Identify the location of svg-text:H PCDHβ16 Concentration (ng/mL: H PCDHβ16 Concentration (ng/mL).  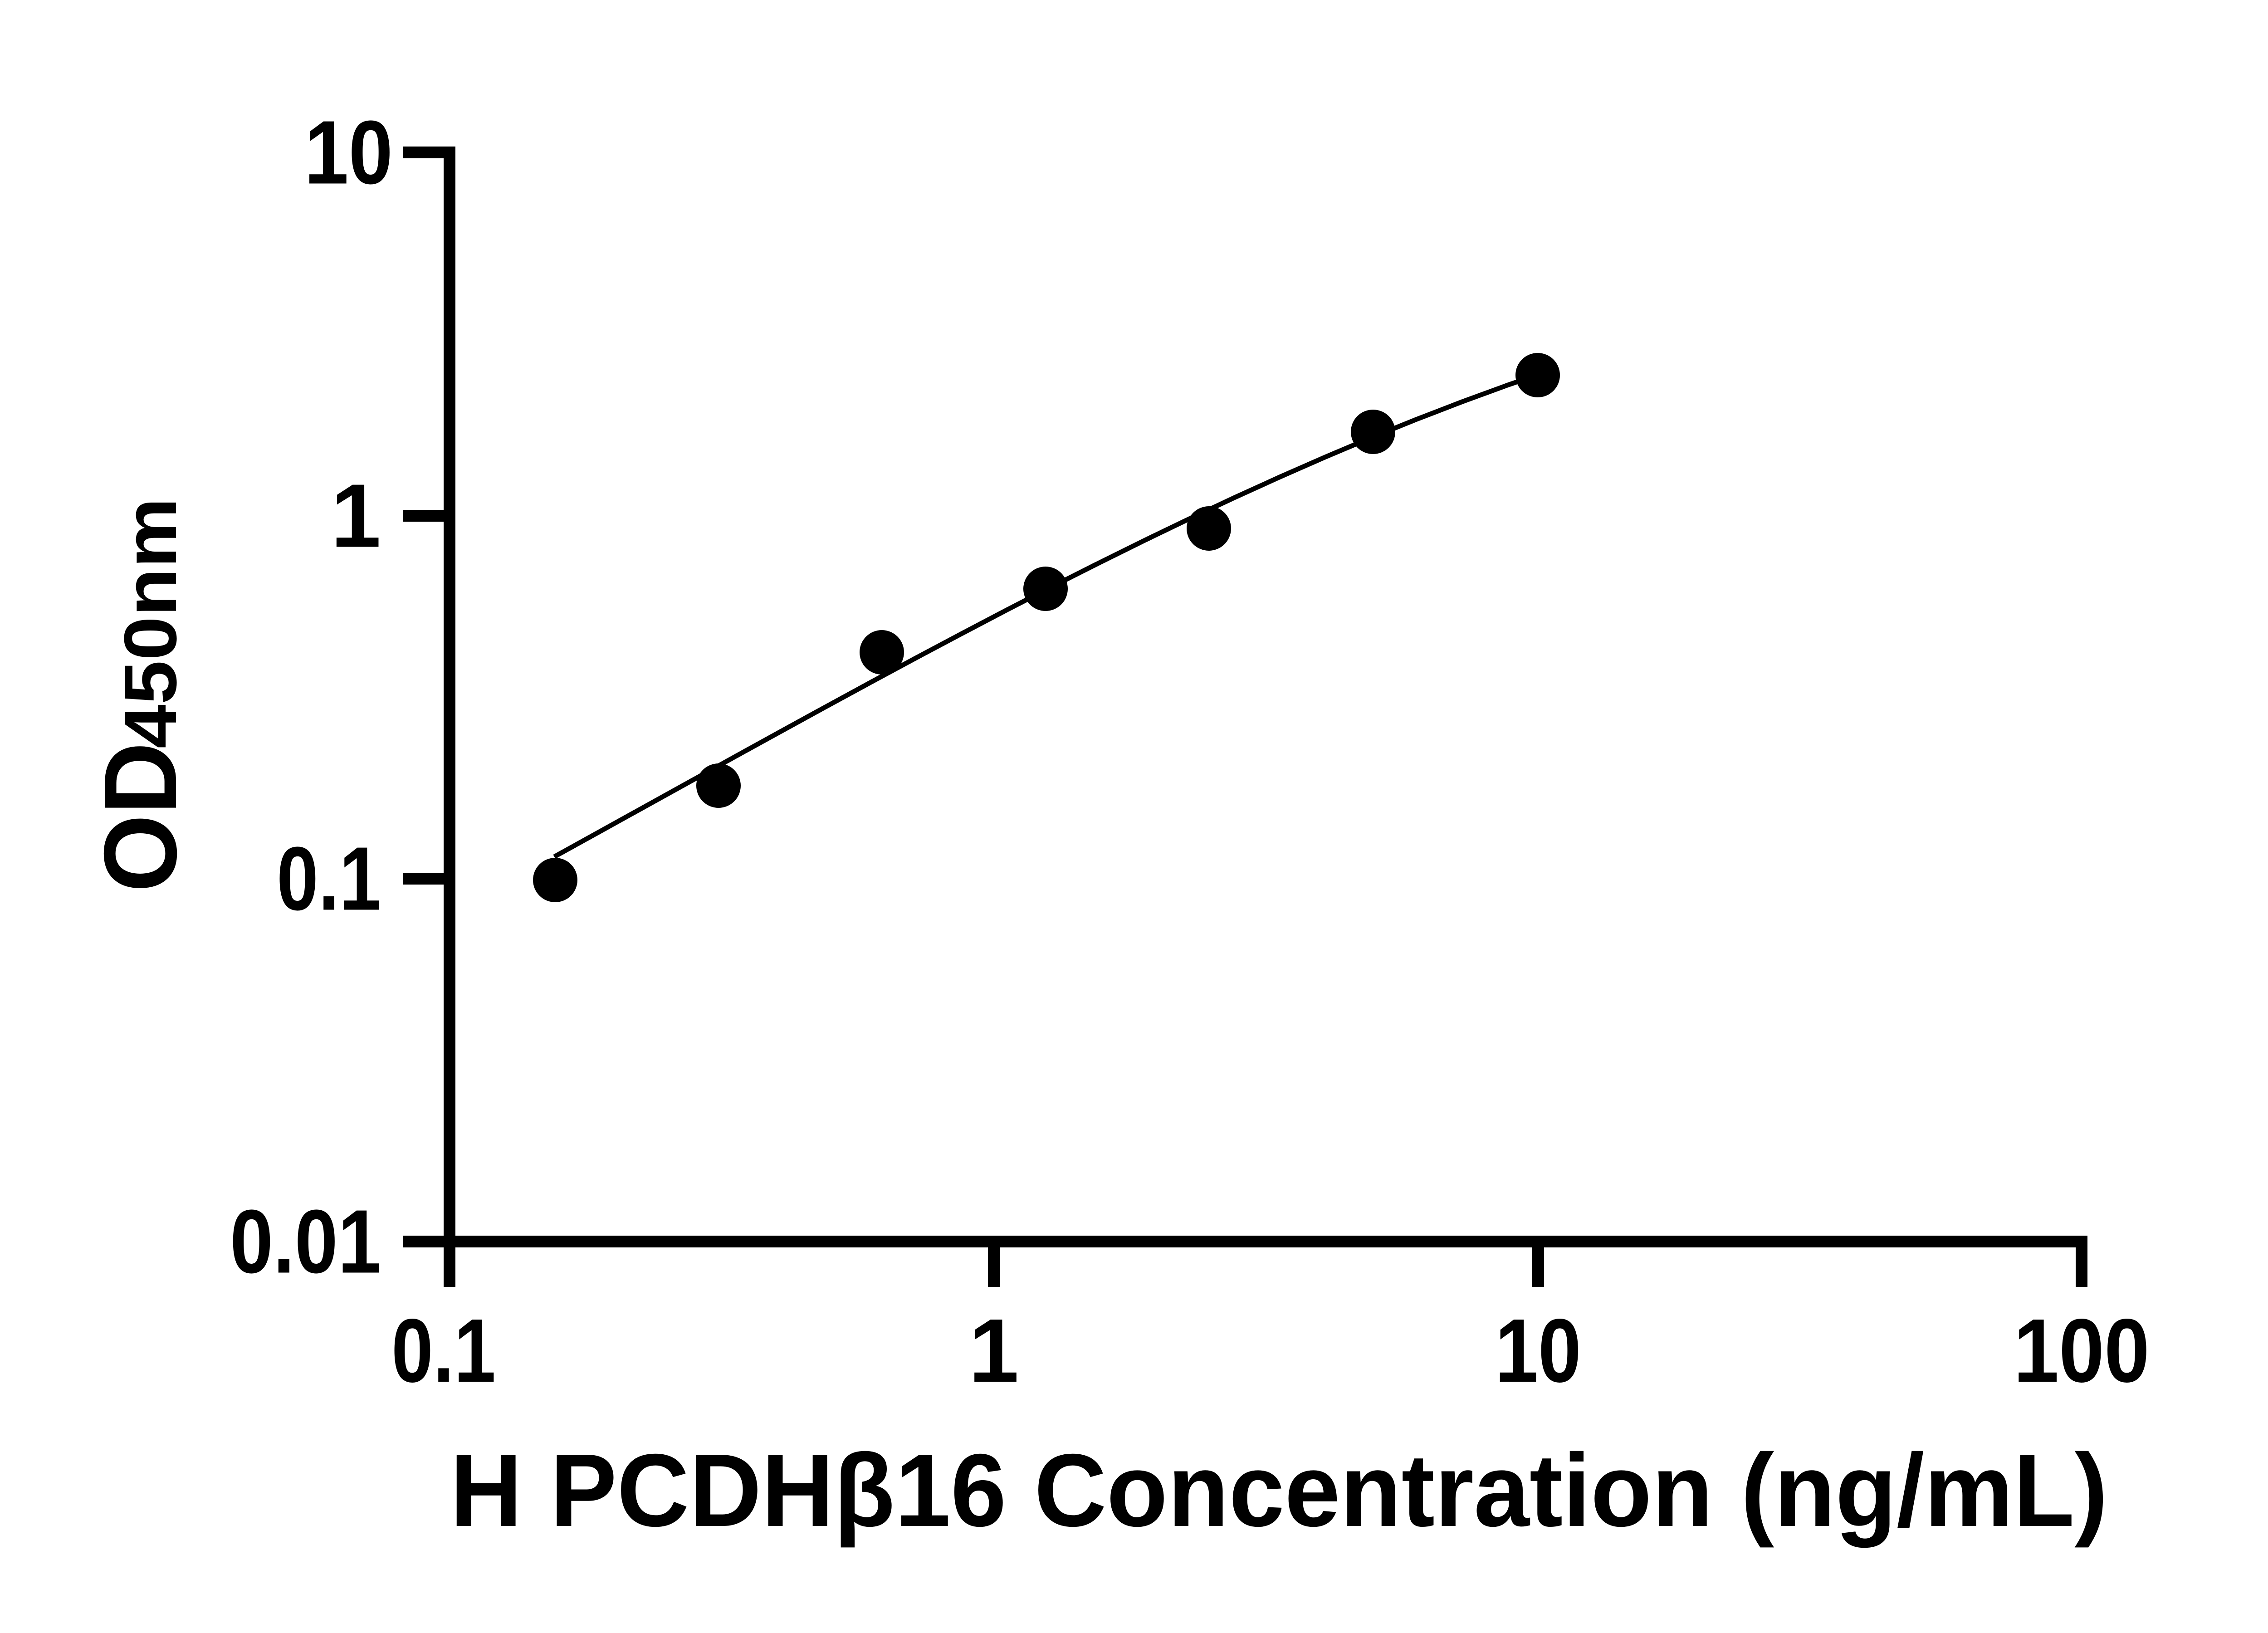
(1279, 1490).